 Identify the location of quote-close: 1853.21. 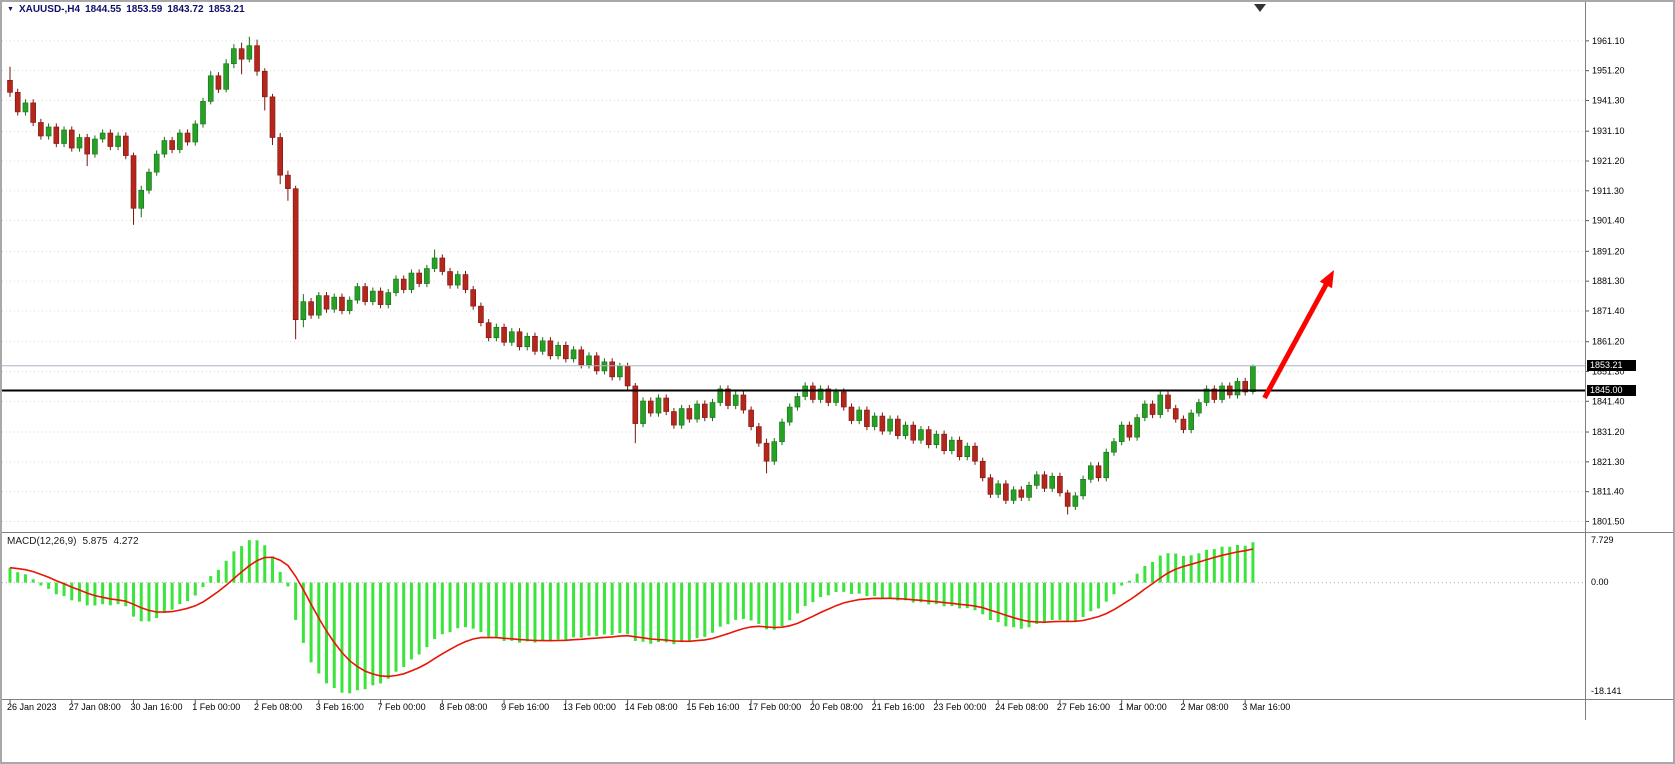
(226, 9).